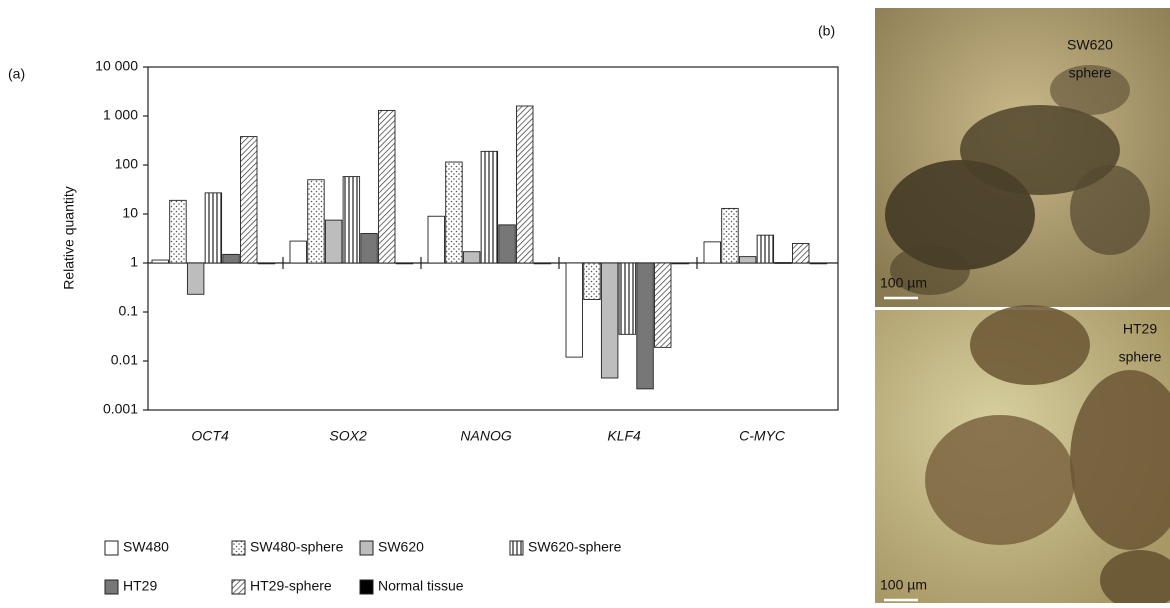 The image size is (1170, 608). Describe the element at coordinates (348, 436) in the screenshot. I see `x-tick-label: SOX2` at that location.